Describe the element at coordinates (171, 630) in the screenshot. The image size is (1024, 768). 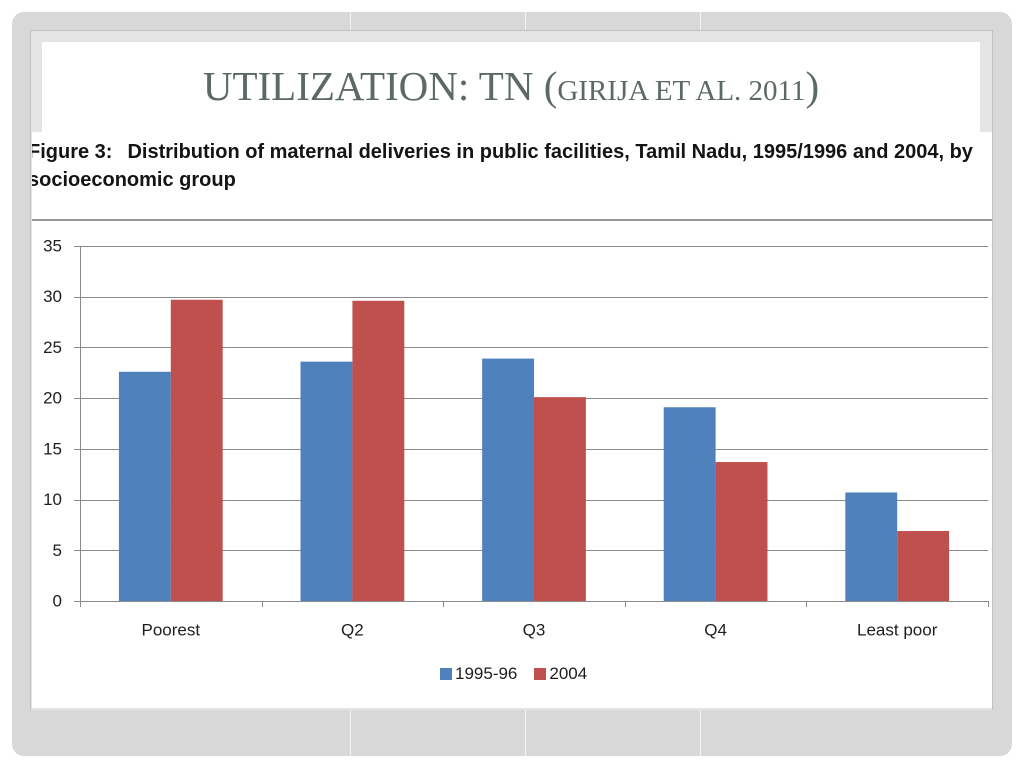
I see `x-category-label-poorest: Poorest` at that location.